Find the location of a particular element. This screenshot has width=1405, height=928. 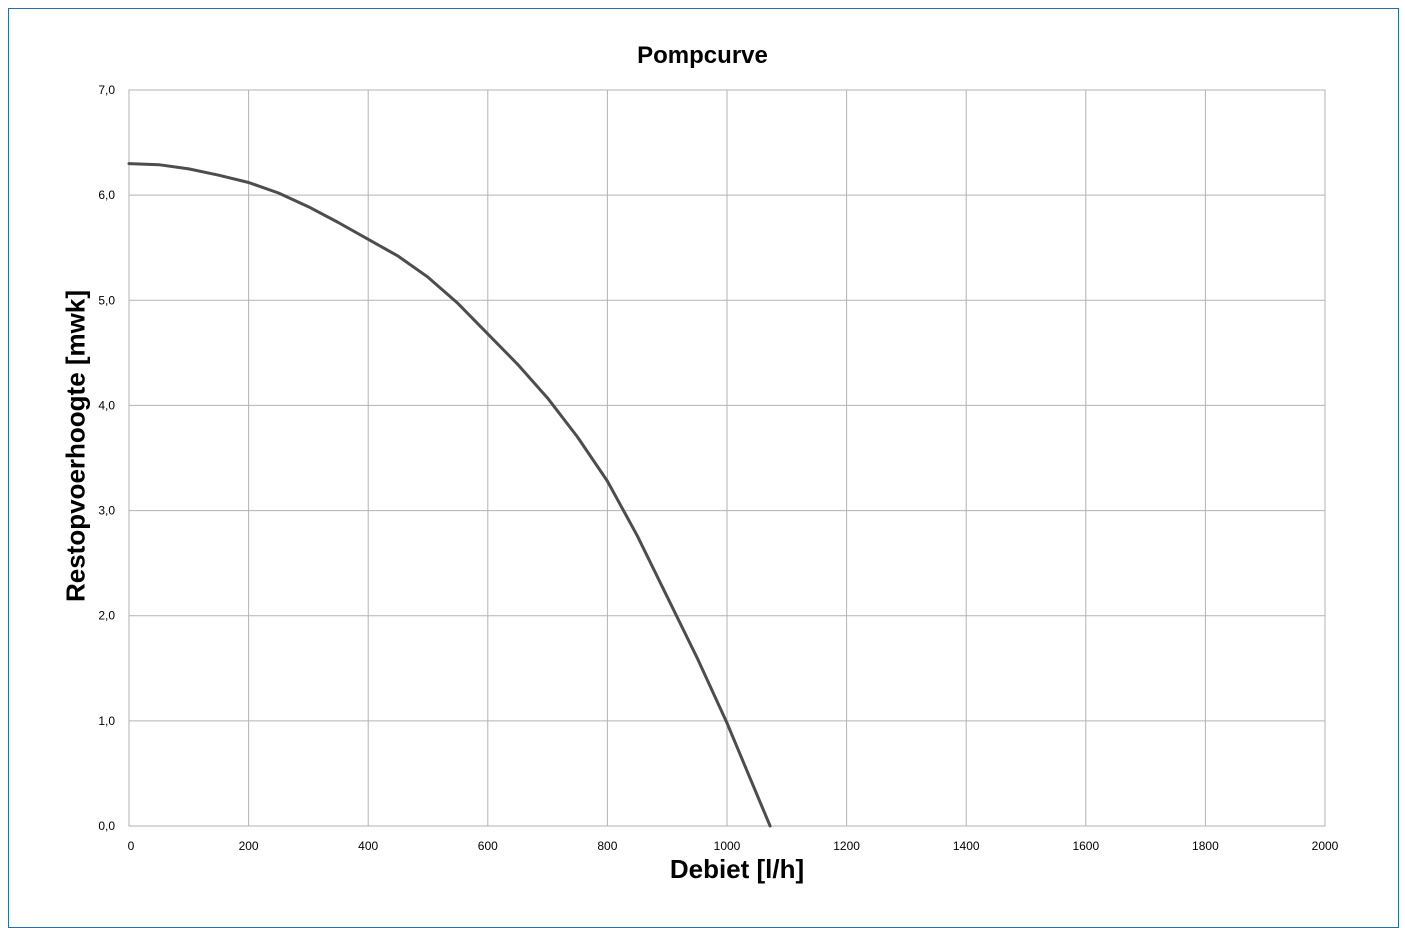

y-tick-label: 7,0 is located at coordinates (106, 90).